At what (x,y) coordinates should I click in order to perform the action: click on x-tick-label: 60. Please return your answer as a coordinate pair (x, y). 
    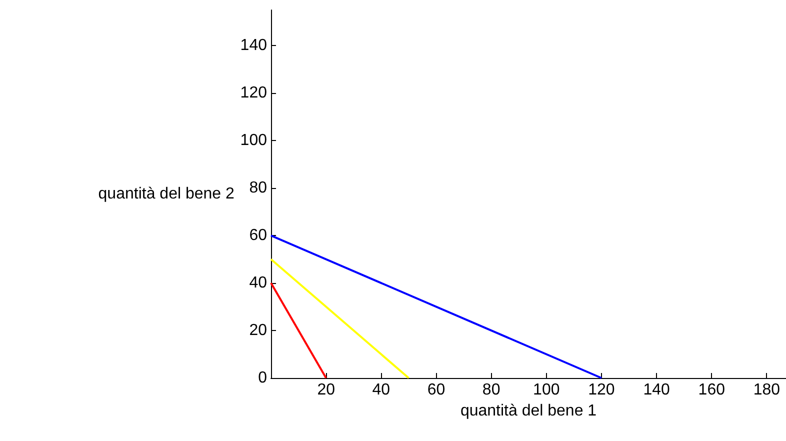
    Looking at the image, I should click on (436, 390).